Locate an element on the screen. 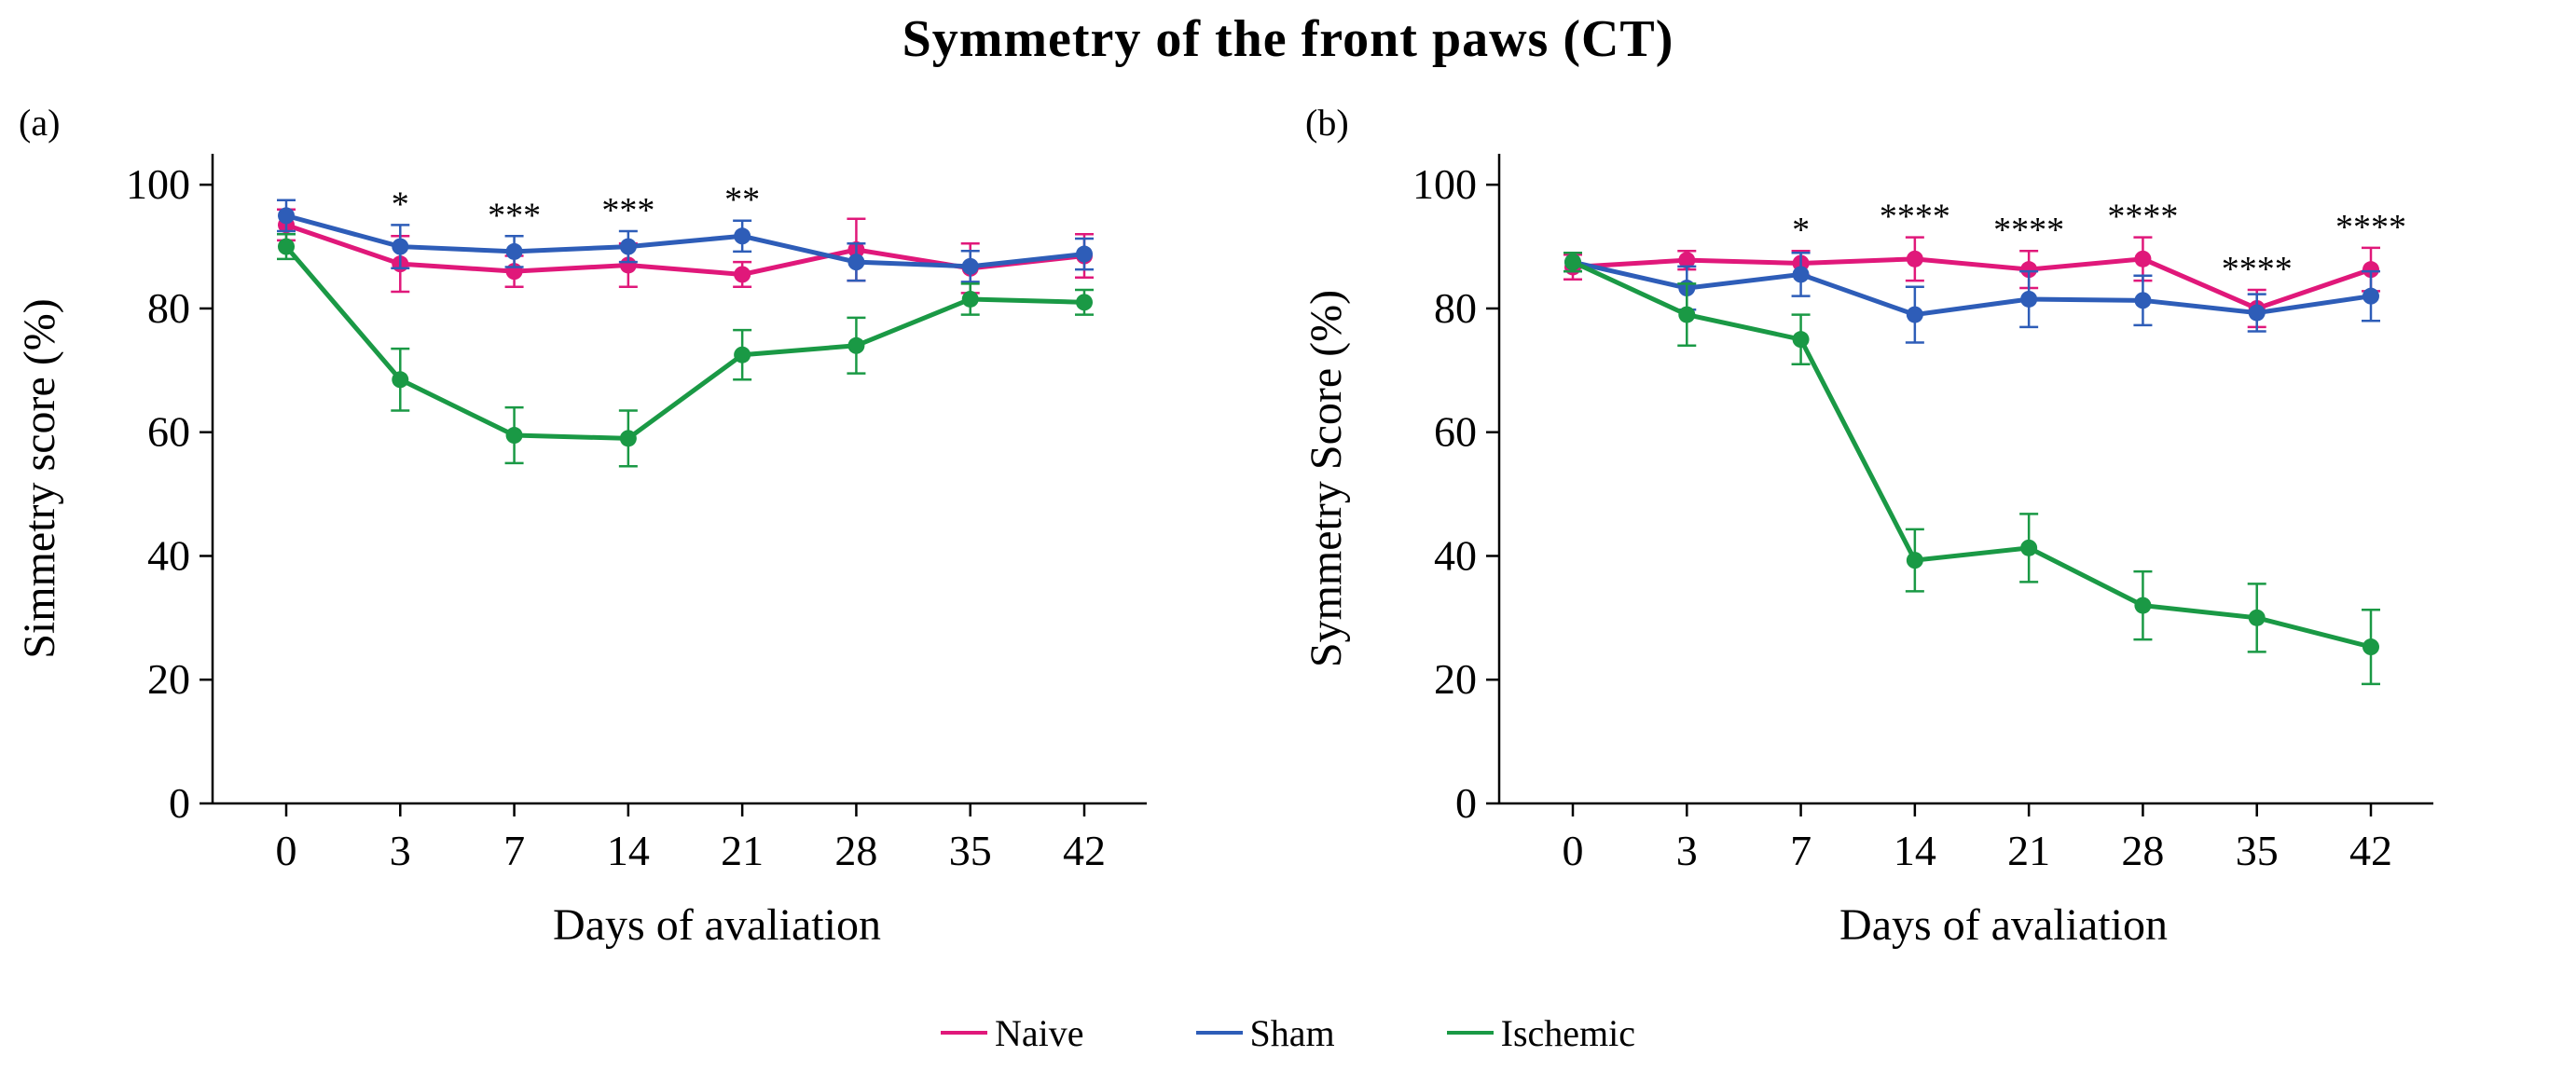 The height and width of the screenshot is (1070, 2576). chart-a-series-sham is located at coordinates (685, 241).